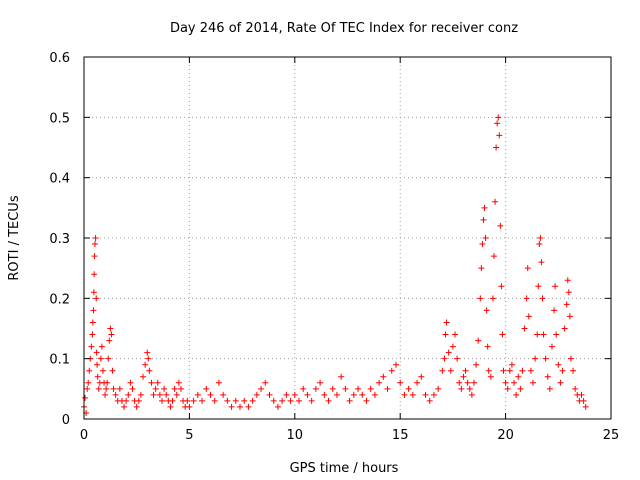  What do you see at coordinates (84, 435) in the screenshot?
I see `x-tick-label: 0` at bounding box center [84, 435].